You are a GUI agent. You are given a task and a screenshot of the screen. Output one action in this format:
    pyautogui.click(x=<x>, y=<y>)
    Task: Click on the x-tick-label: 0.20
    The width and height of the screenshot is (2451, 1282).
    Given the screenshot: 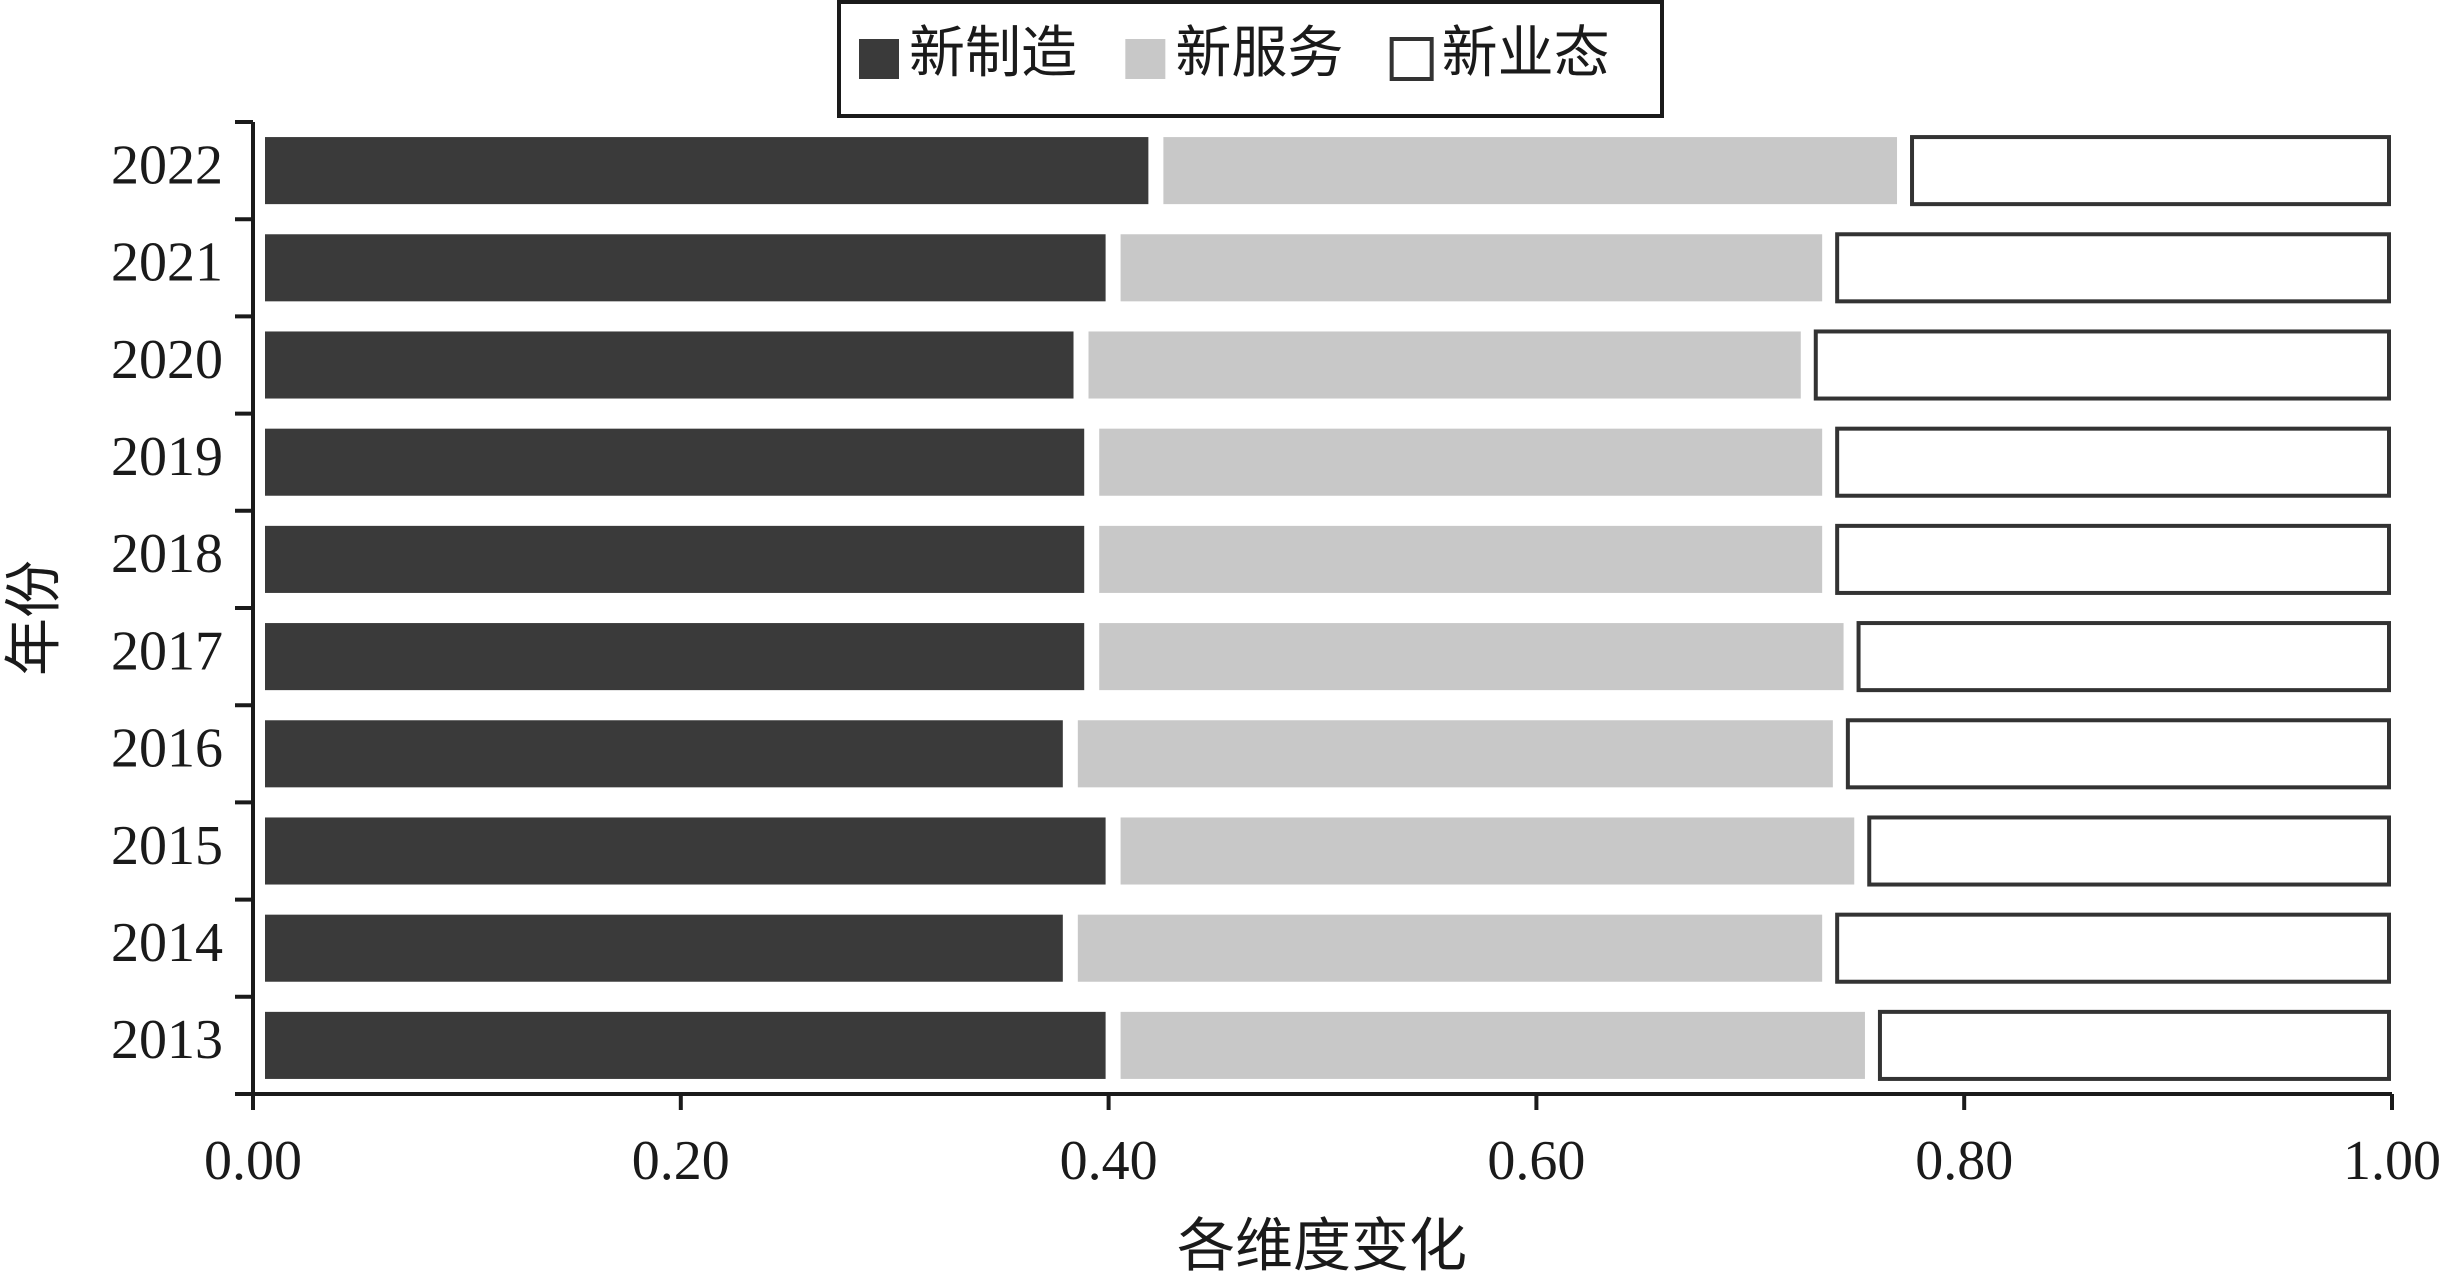 What is the action you would take?
    pyautogui.click(x=681, y=1161)
    